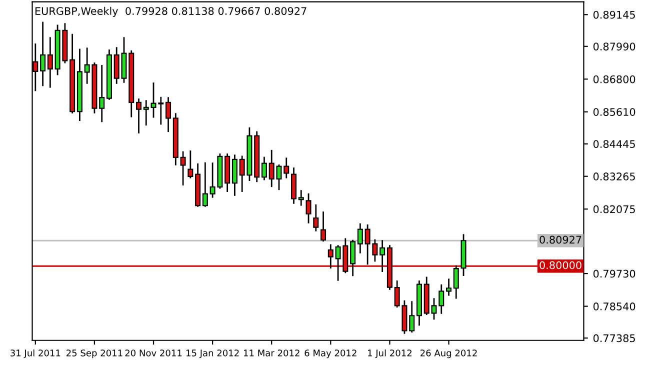 The width and height of the screenshot is (645, 366). I want to click on y-tick-label: 0.78540, so click(614, 306).